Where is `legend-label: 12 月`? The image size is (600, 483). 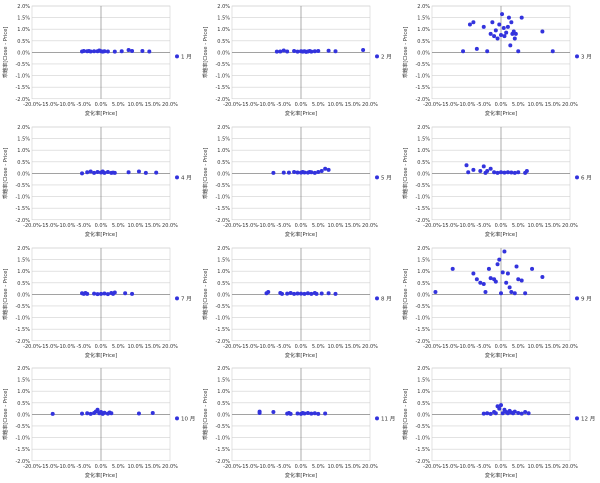
legend-label: 12 月 is located at coordinates (588, 419).